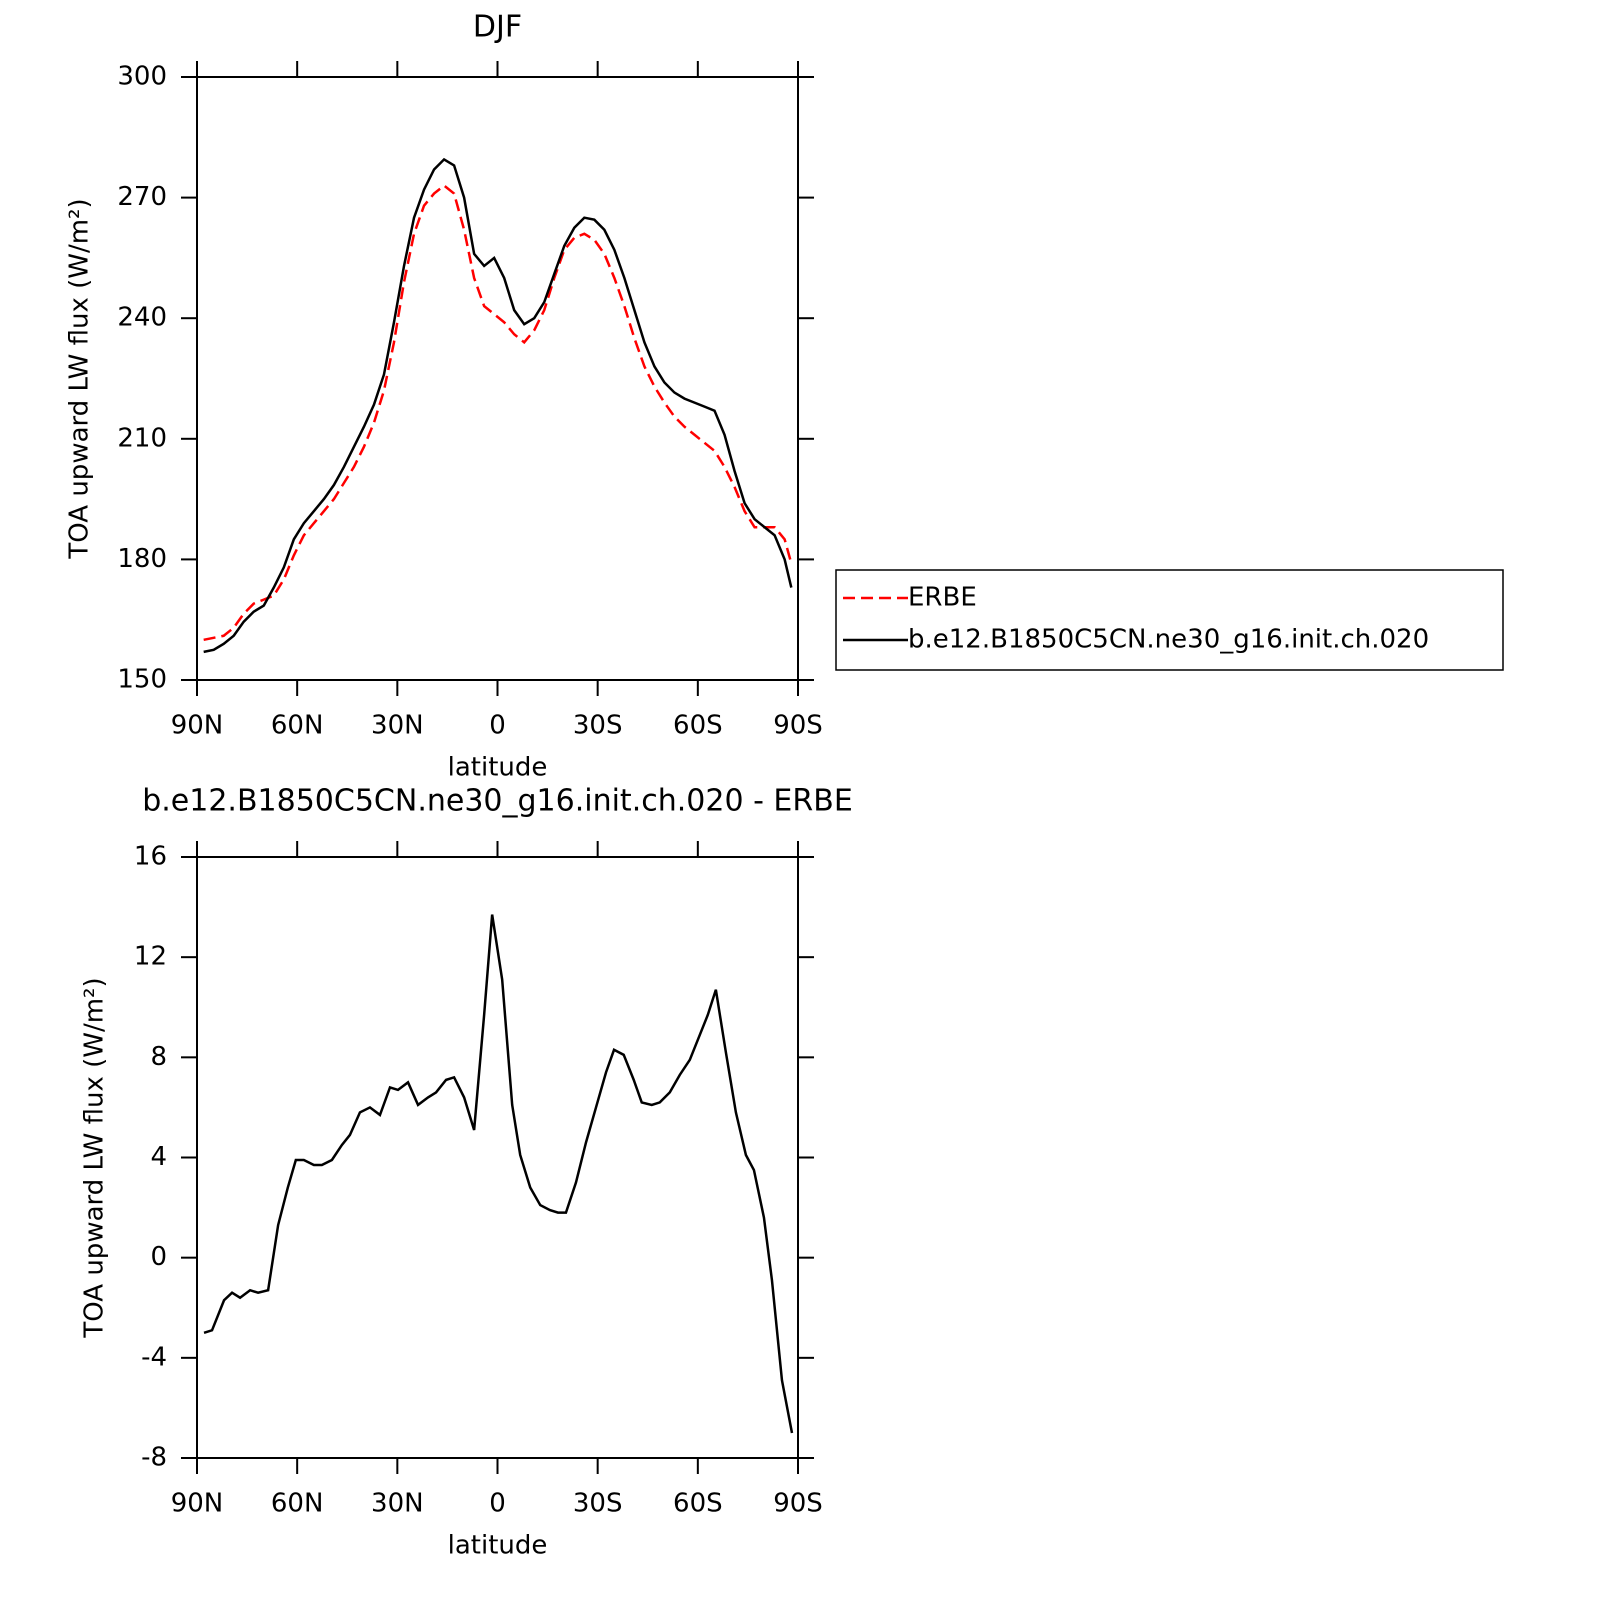 Image resolution: width=1614 pixels, height=1613 pixels. Describe the element at coordinates (142, 77) in the screenshot. I see `y-tick-label: 300` at that location.